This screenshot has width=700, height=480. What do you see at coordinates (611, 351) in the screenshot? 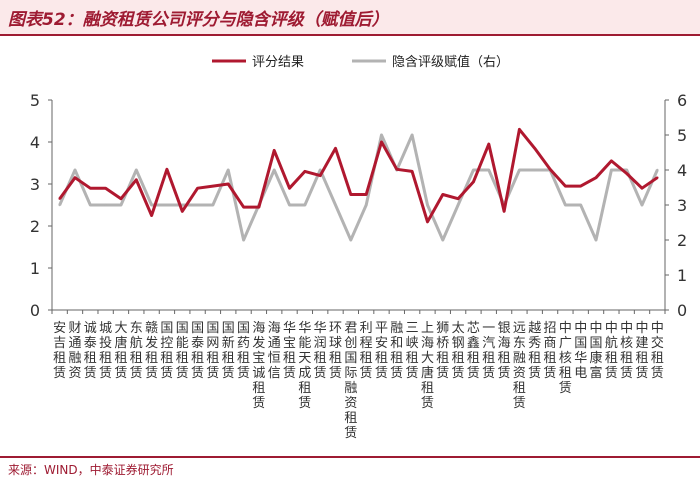
I see `x-tick-label-37: 中航租赁` at bounding box center [611, 351].